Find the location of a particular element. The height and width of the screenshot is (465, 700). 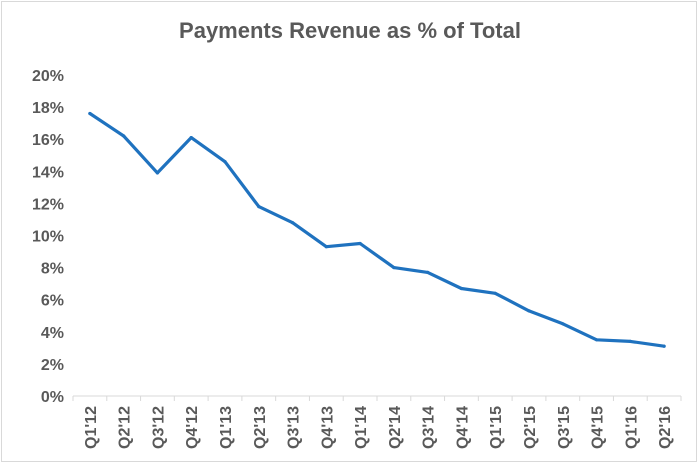

y-tick-label: 0% is located at coordinates (52, 397).